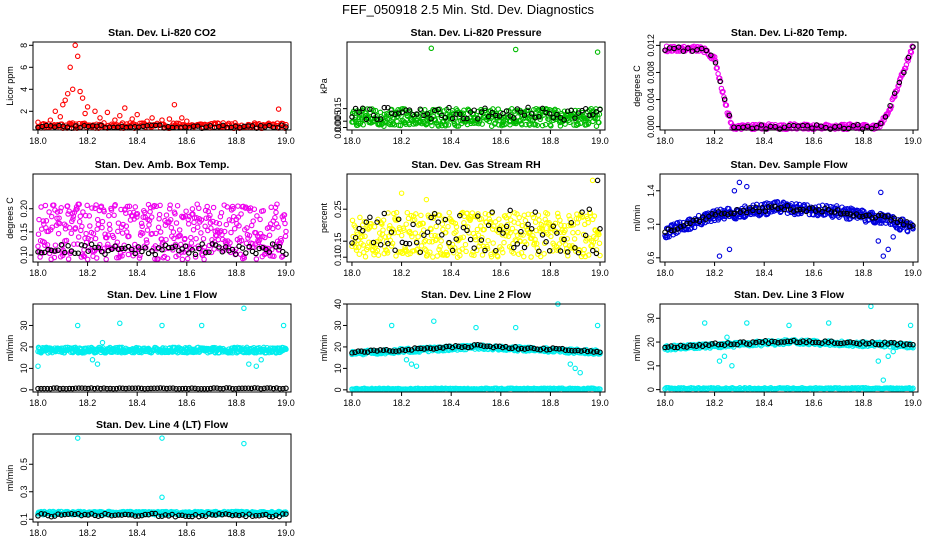  Describe the element at coordinates (324, 348) in the screenshot. I see `y-axis-label: ml/min` at that location.